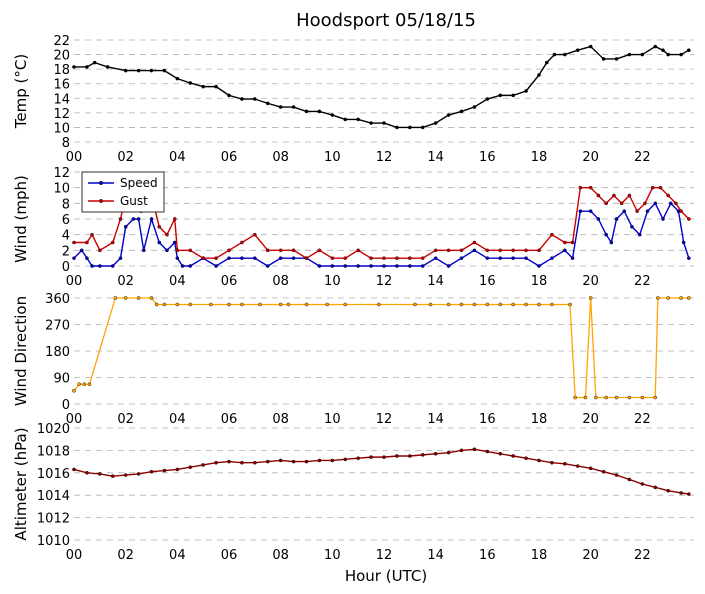  Describe the element at coordinates (642, 555) in the screenshot. I see `x-tick-label: 22` at that location.